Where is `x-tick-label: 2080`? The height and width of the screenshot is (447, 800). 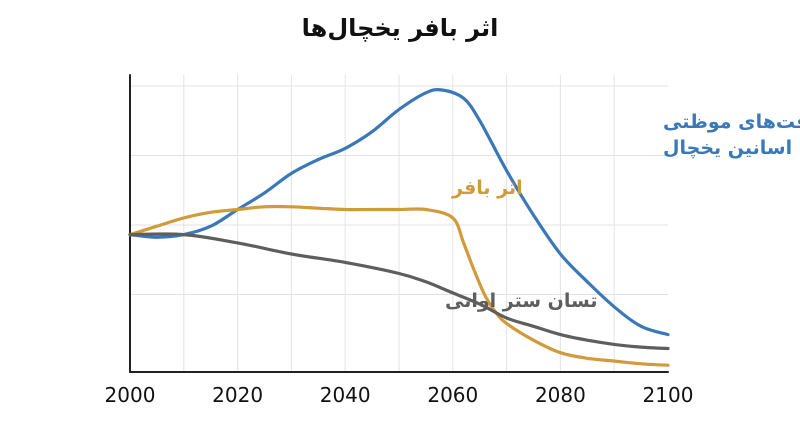
x-tick-label: 2080 is located at coordinates (560, 395).